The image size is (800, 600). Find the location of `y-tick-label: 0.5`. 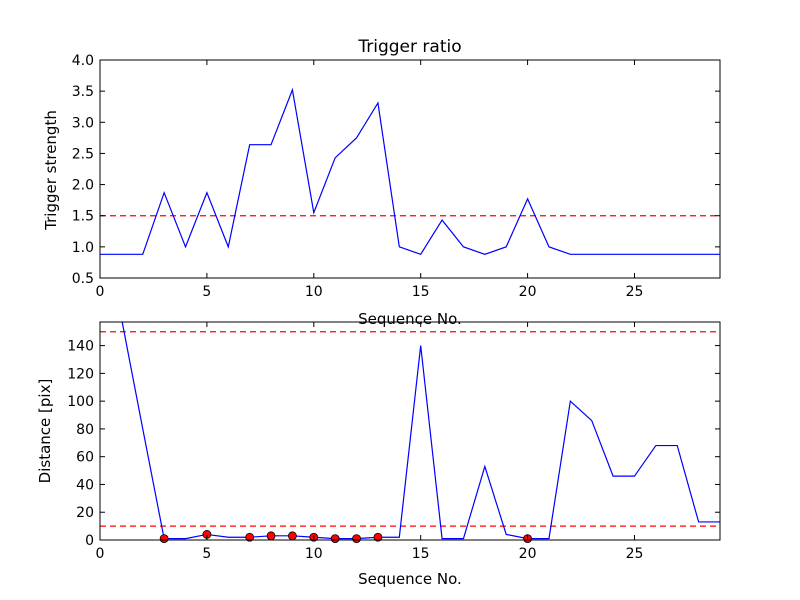

y-tick-label: 0.5 is located at coordinates (83, 279).